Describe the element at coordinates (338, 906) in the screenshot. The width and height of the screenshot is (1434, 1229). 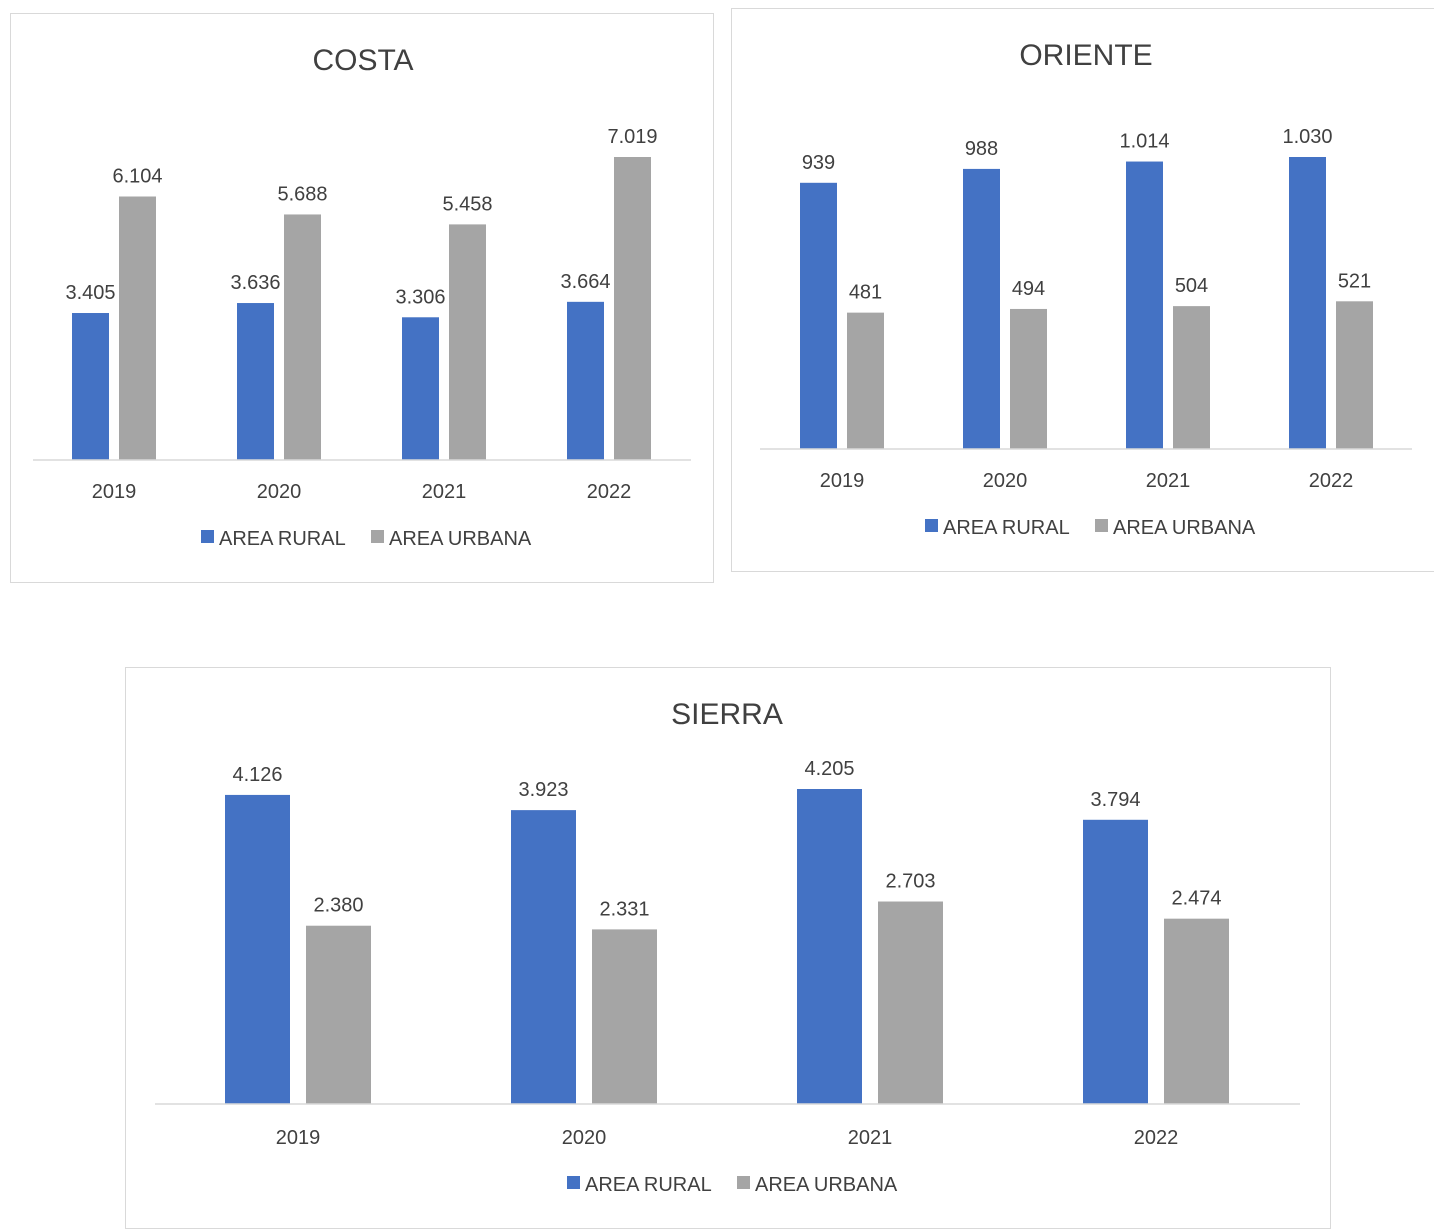
I see `data-label: 2.380` at that location.